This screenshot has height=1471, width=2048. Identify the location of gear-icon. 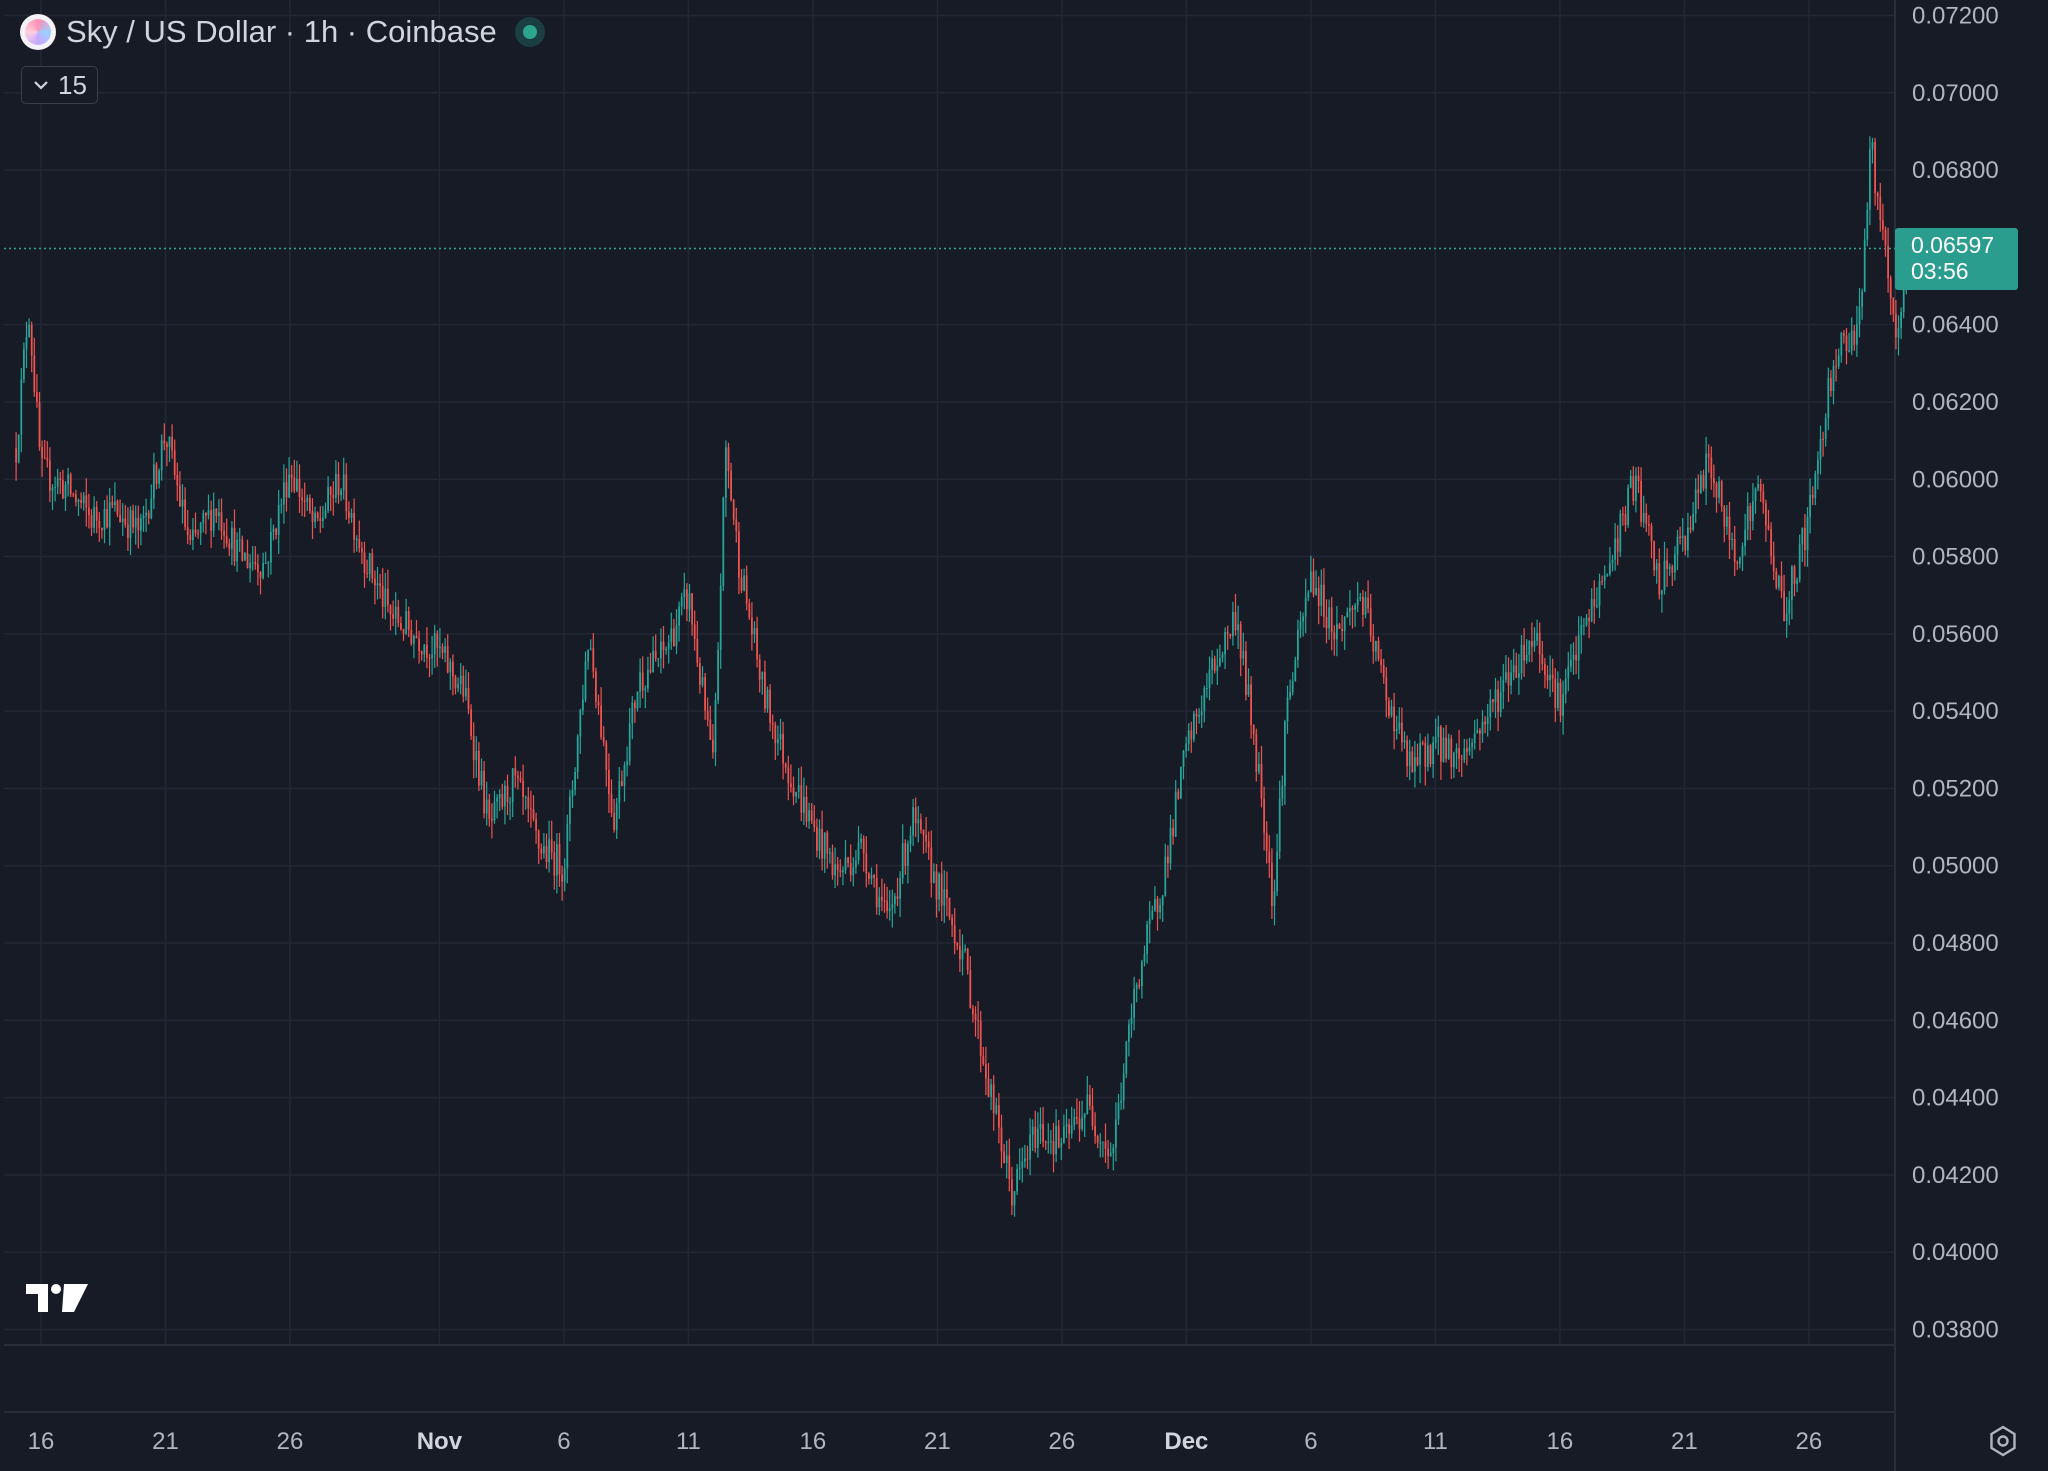
(2003, 1441).